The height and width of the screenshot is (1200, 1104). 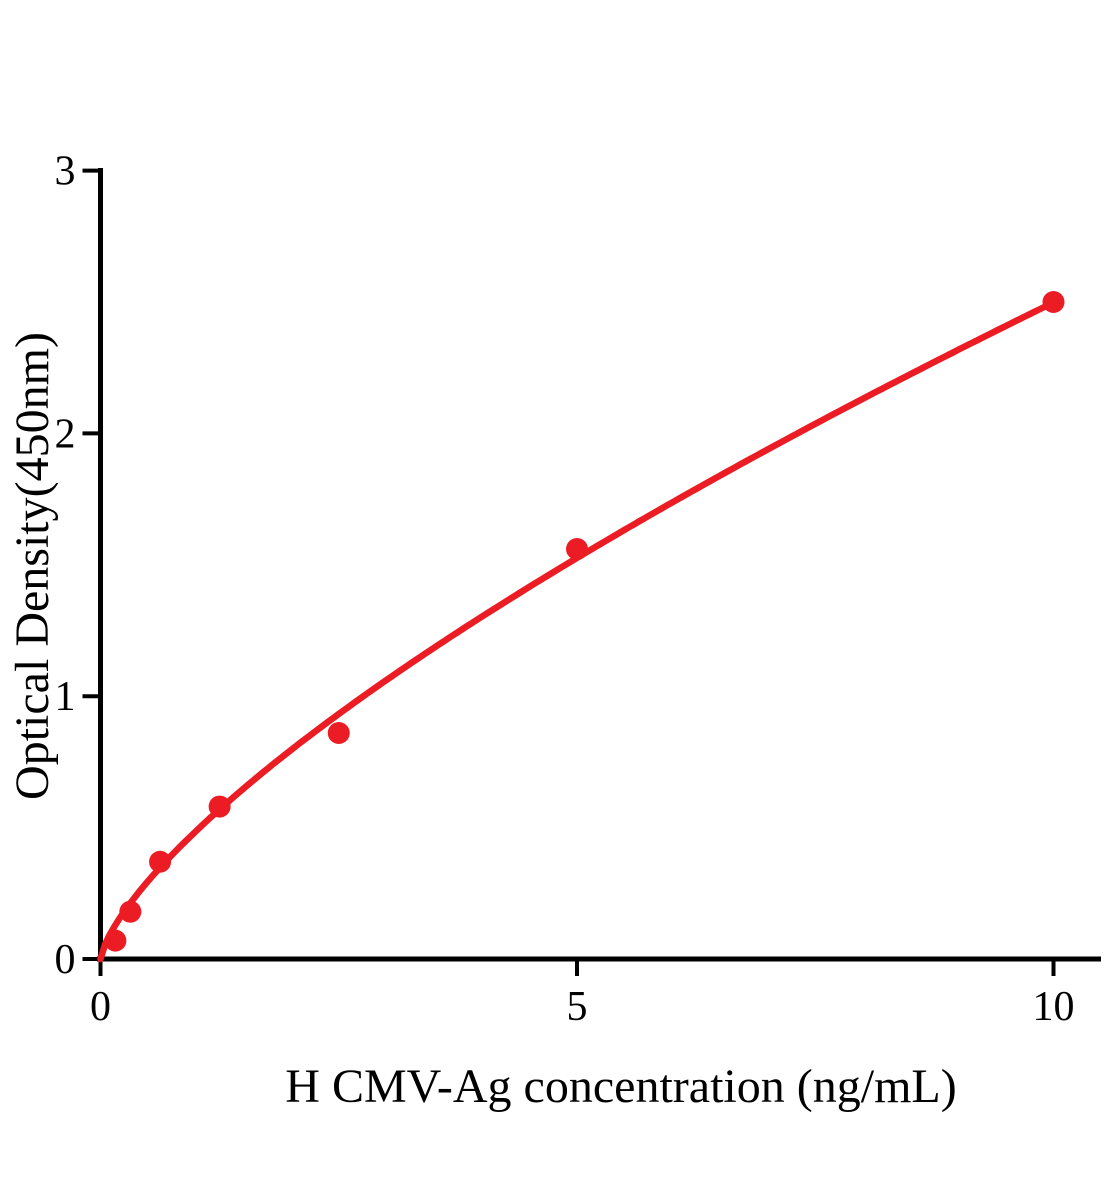 I want to click on x-axis-label: H CMV-Ag concentration (ng/mL), so click(x=621, y=1086).